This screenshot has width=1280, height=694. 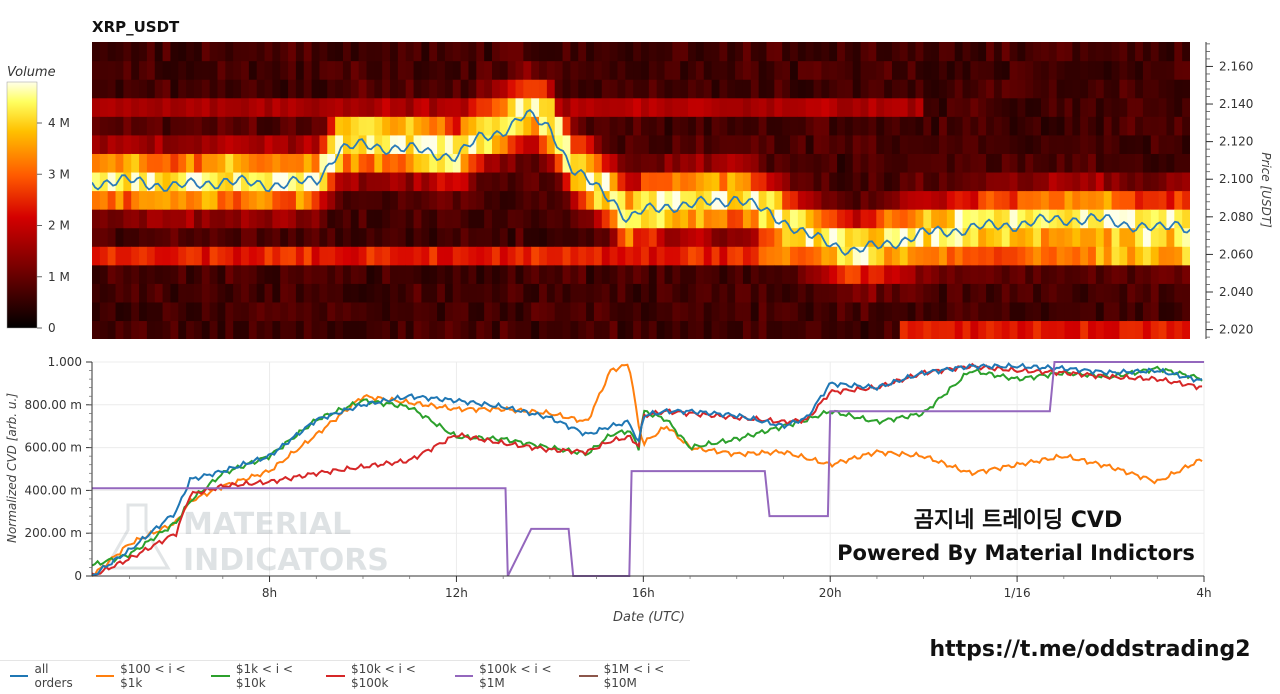 I want to click on legend-item: $1k < i < $10k, so click(x=261, y=676).